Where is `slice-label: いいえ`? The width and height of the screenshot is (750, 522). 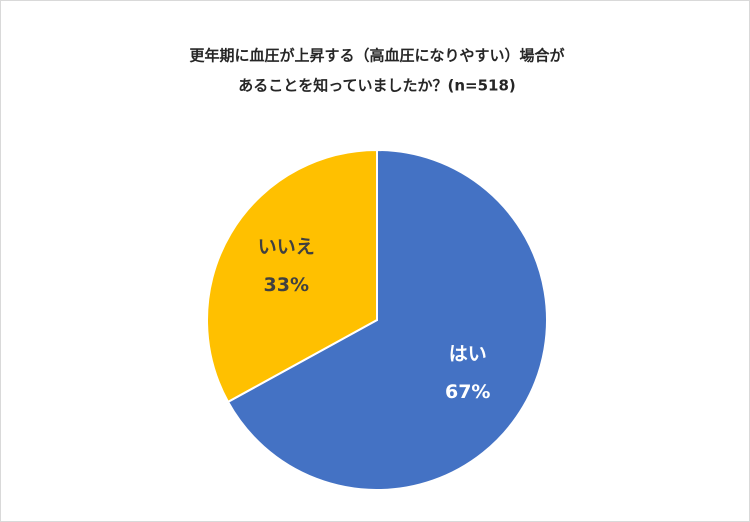 slice-label: いいえ is located at coordinates (286, 247).